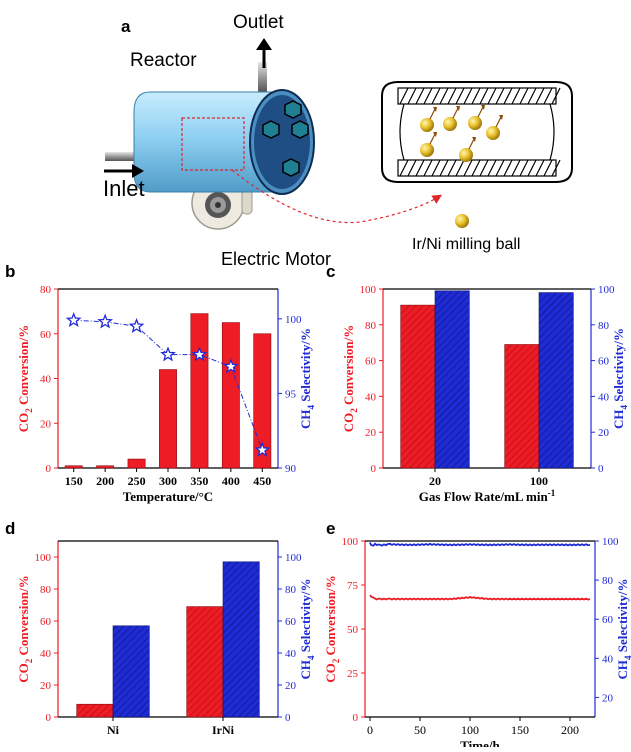 The height and width of the screenshot is (752, 631). Describe the element at coordinates (113, 730) in the screenshot. I see `x-tick-label: Ni` at that location.